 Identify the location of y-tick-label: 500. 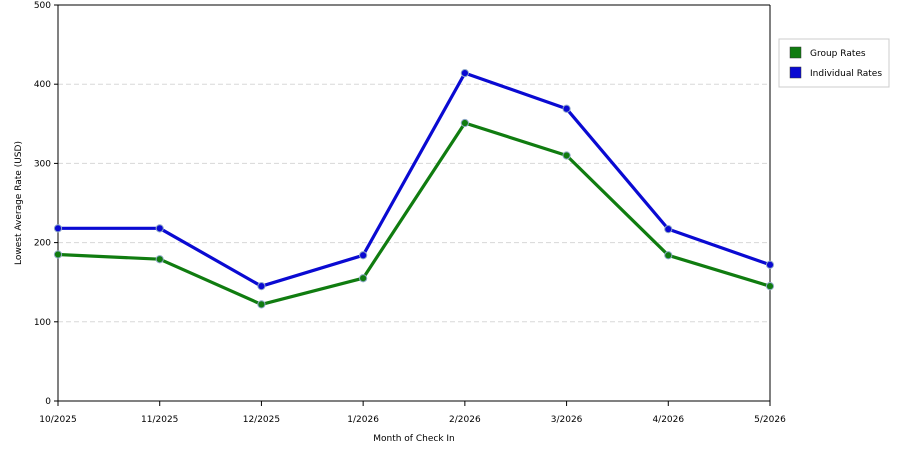
(42, 6).